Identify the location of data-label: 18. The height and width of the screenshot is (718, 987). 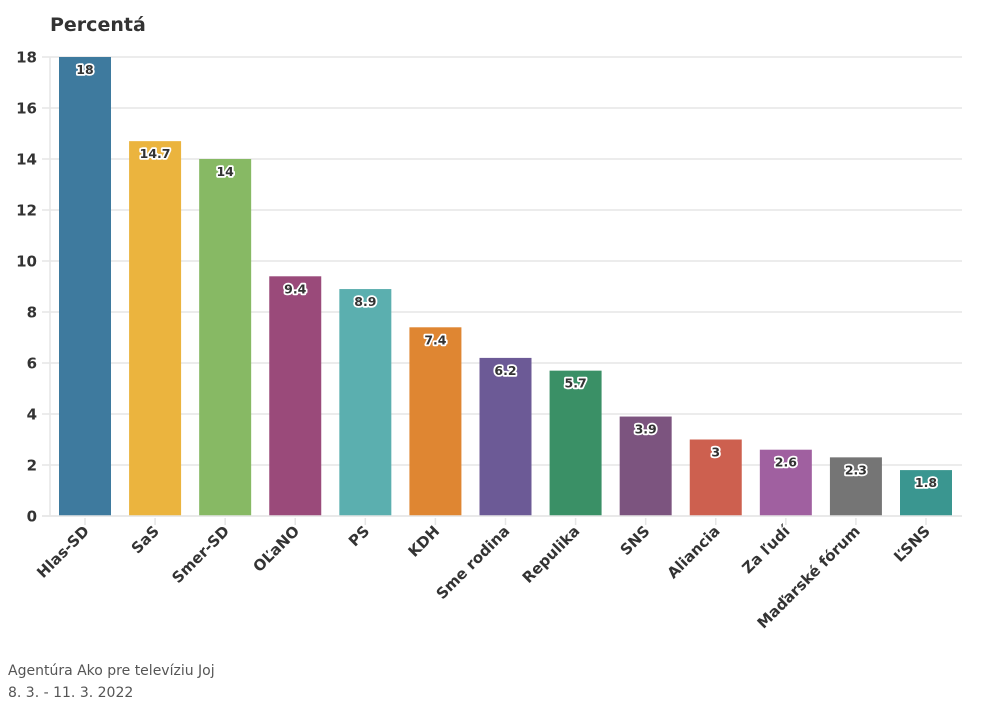
(84, 69).